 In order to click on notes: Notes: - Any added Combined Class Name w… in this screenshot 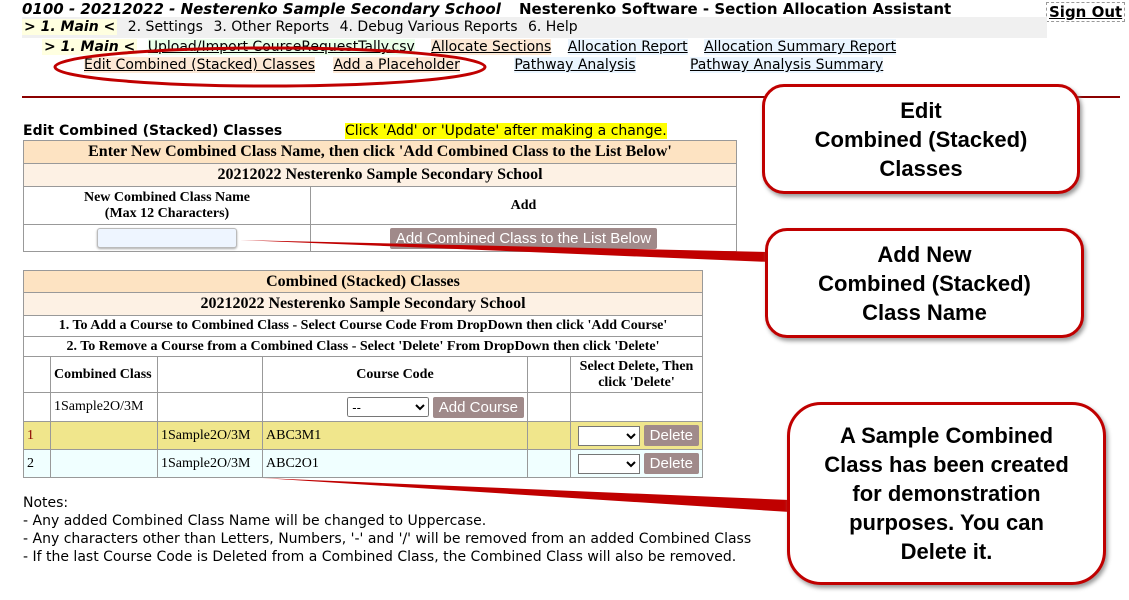, I will do `click(387, 530)`.